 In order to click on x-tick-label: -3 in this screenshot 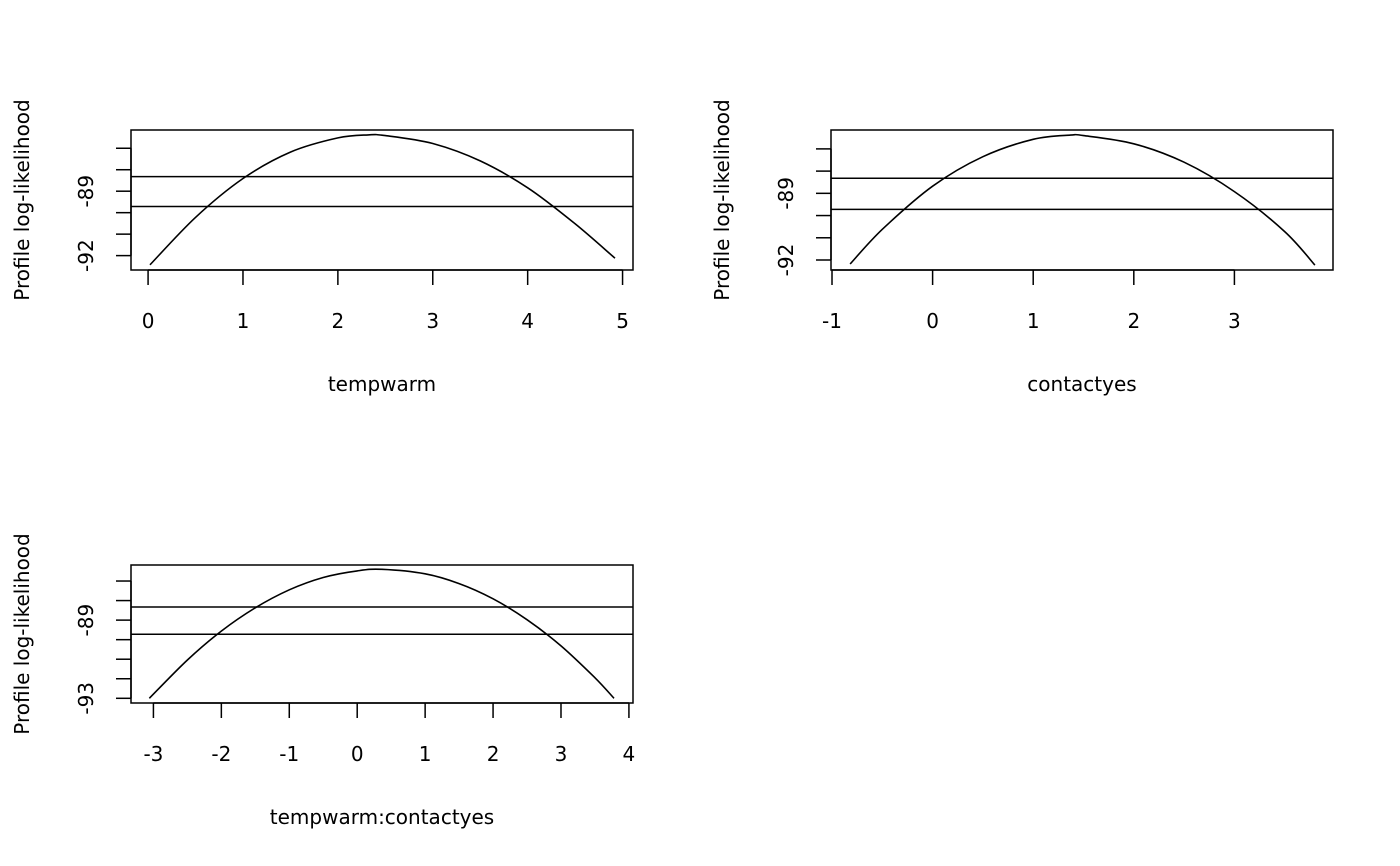, I will do `click(153, 754)`.